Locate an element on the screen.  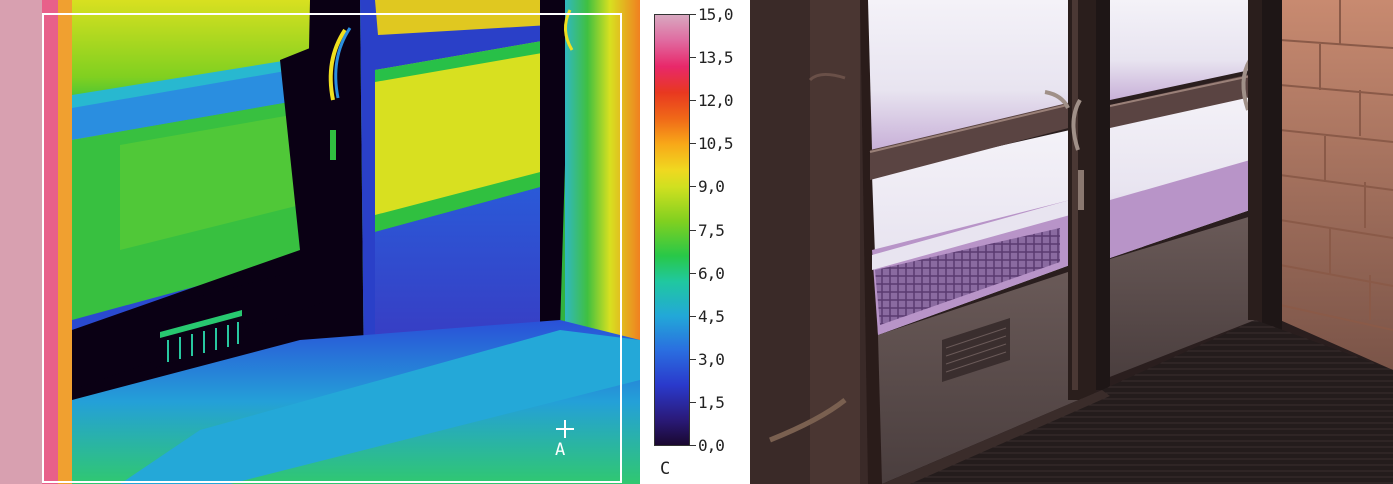
cursor-crosshair-icon is located at coordinates (565, 429).